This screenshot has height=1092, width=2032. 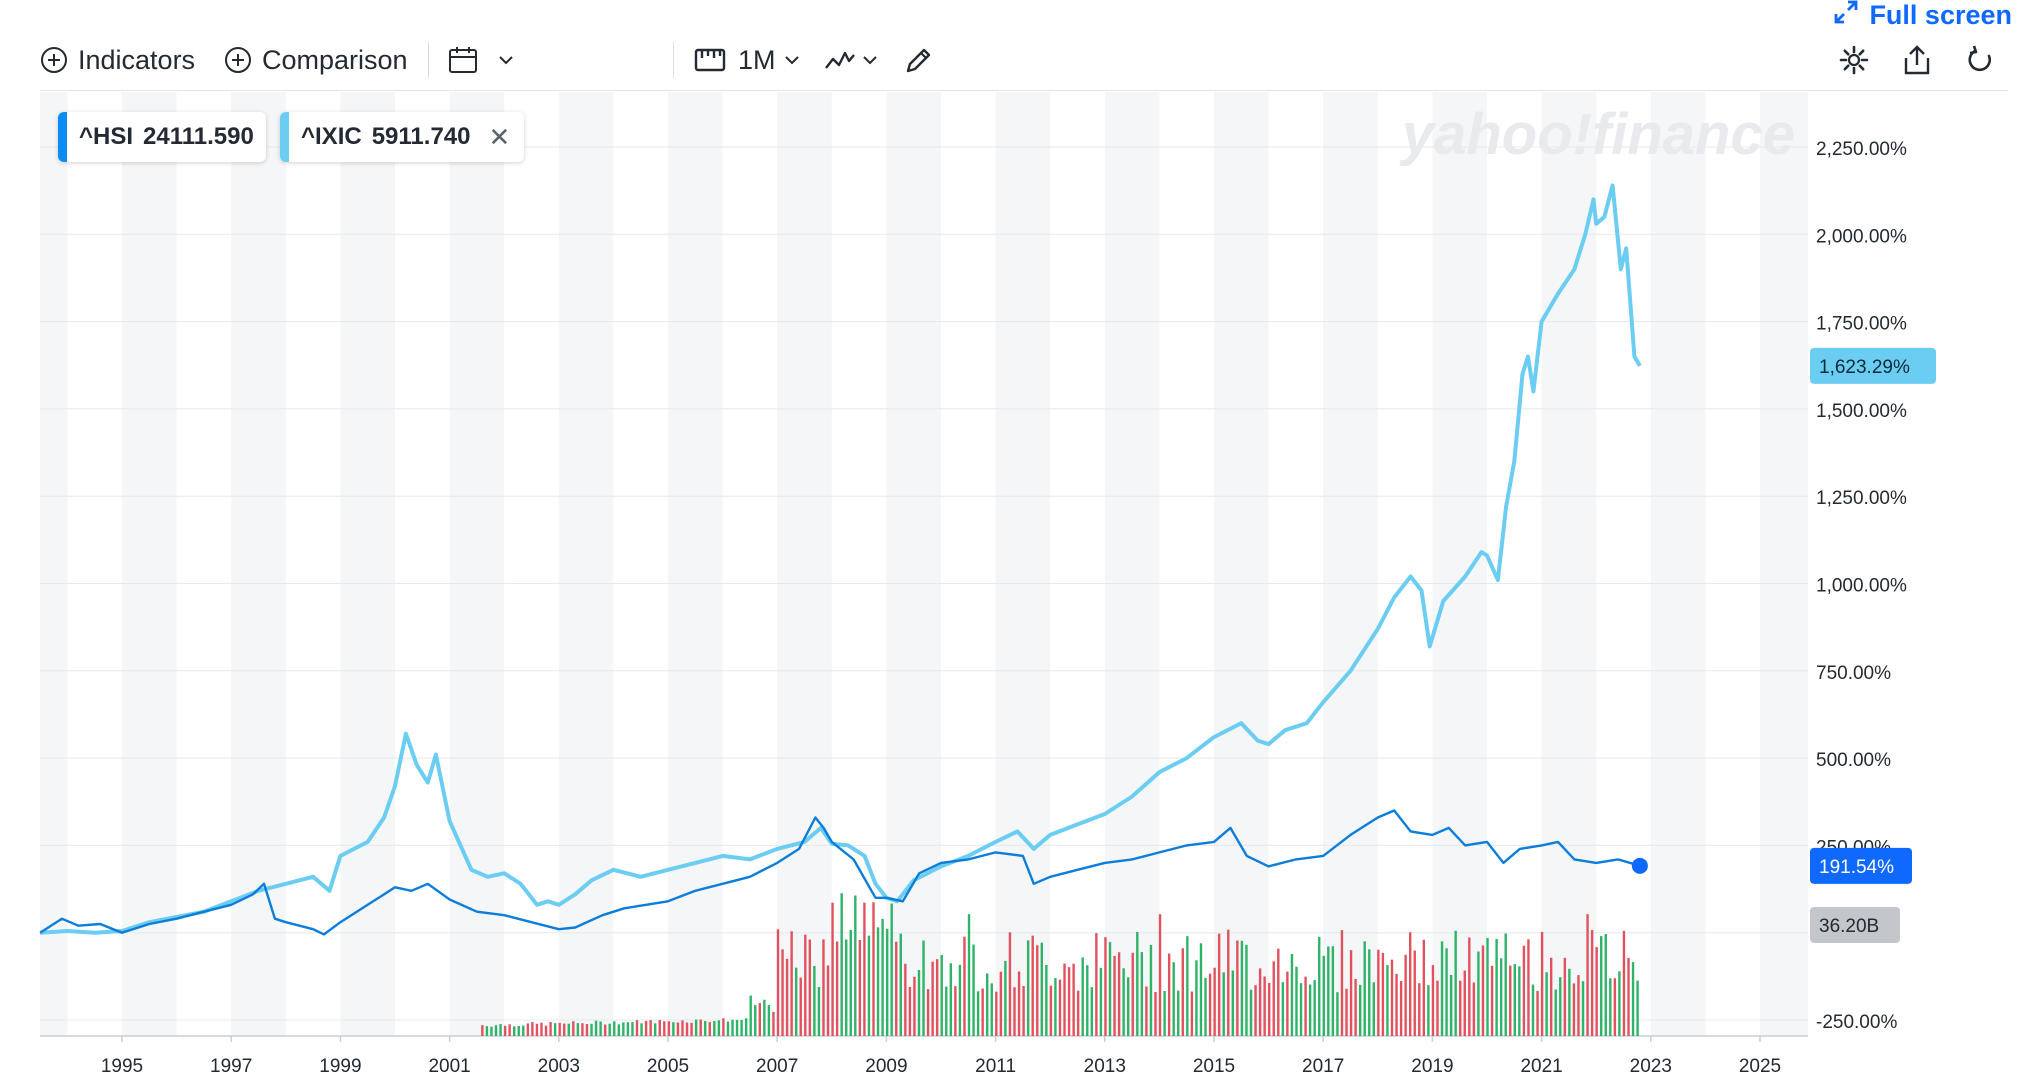 What do you see at coordinates (284, 137) in the screenshot?
I see `legend-color-swatch` at bounding box center [284, 137].